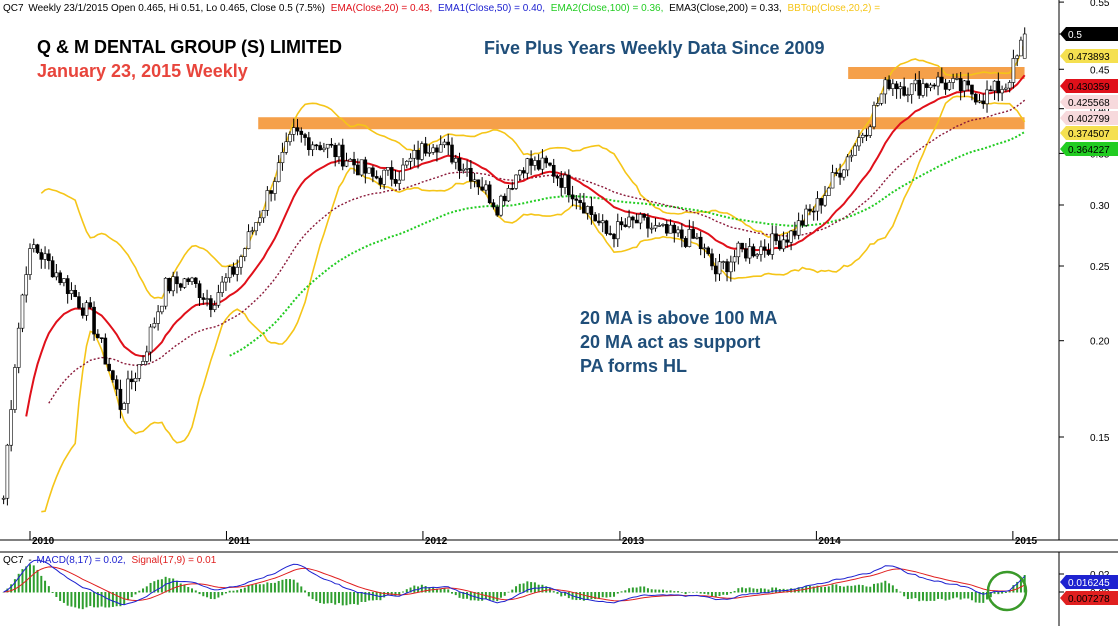 The height and width of the screenshot is (626, 1118). Describe the element at coordinates (1089, 583) in the screenshot. I see `macd-tag-label: 0.016245` at that location.